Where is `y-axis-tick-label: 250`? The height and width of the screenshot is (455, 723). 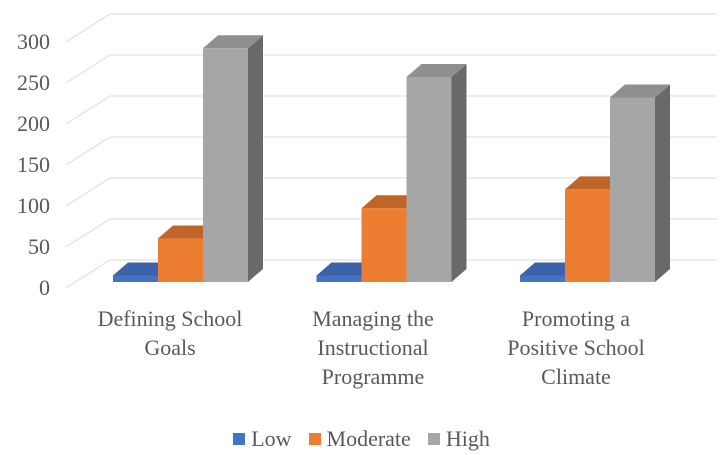 y-axis-tick-label: 250 is located at coordinates (33, 82).